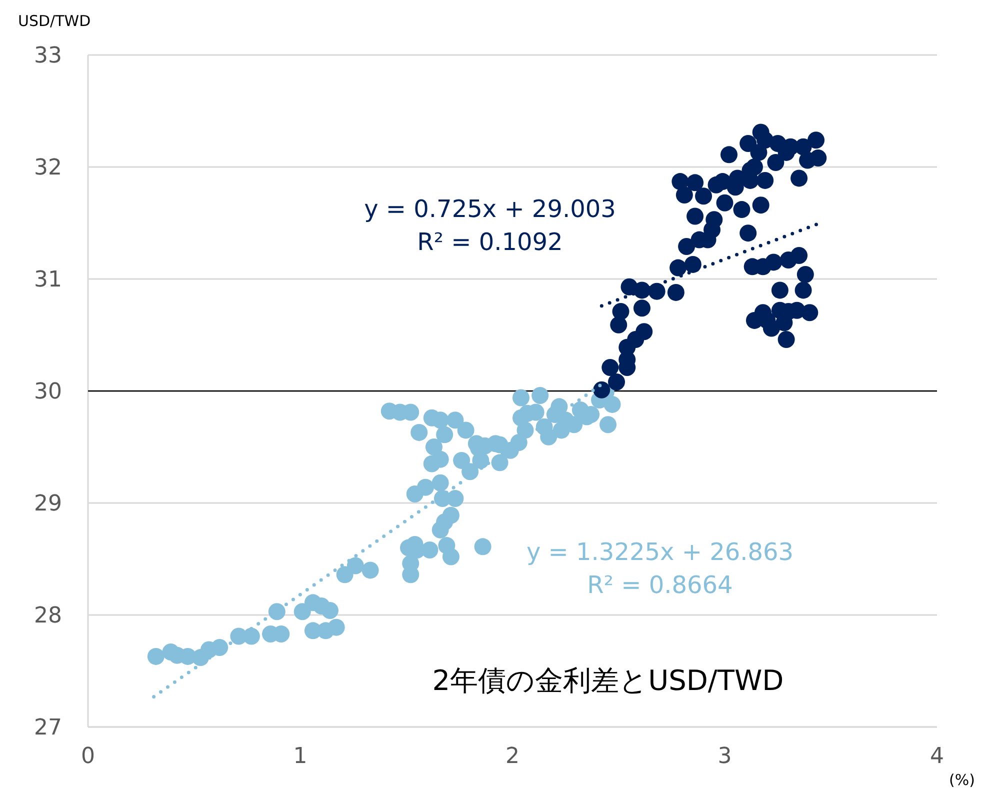  Describe the element at coordinates (48, 504) in the screenshot. I see `y-tick-label: 29` at that location.